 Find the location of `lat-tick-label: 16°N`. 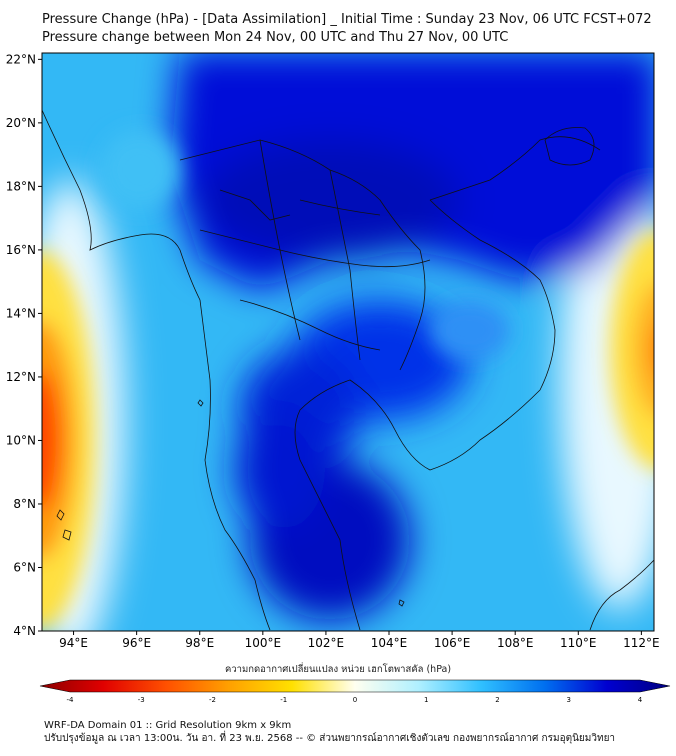

lat-tick-label: 16°N is located at coordinates (21, 250).